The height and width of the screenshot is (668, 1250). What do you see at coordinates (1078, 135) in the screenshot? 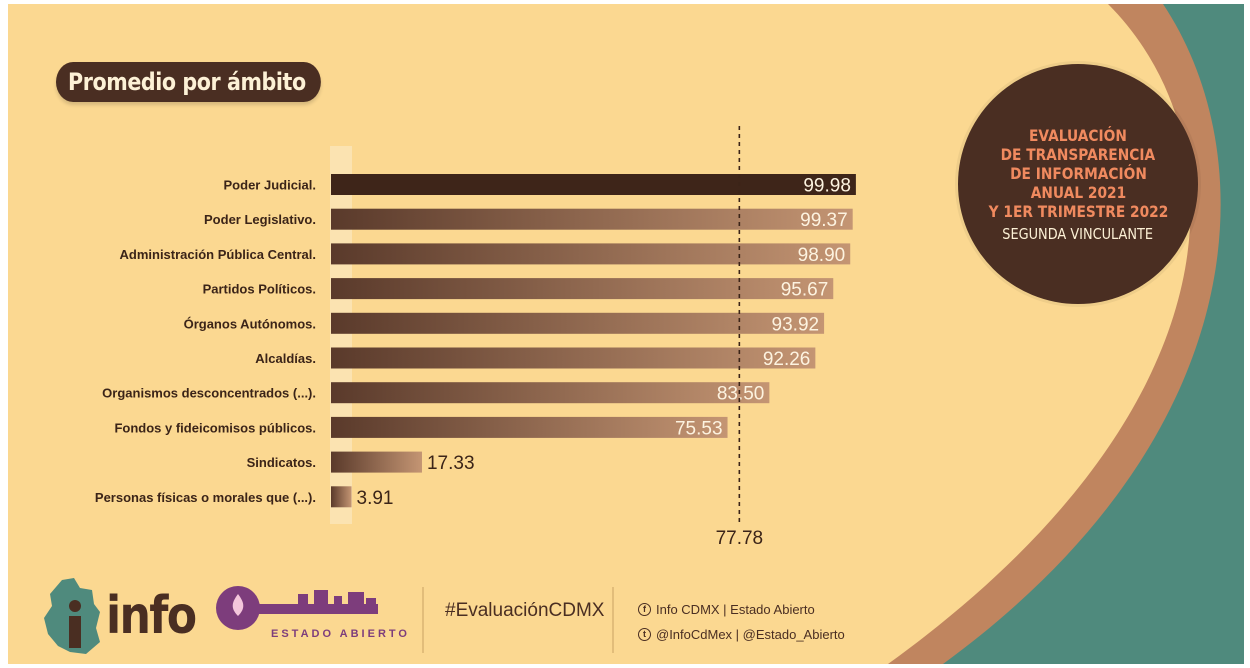
I see `badge-line: EVALUACIÓN` at bounding box center [1078, 135].